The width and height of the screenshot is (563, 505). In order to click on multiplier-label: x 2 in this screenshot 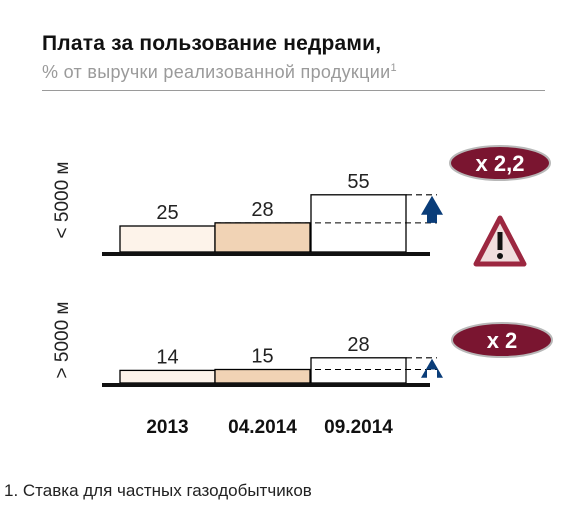, I will do `click(502, 340)`.